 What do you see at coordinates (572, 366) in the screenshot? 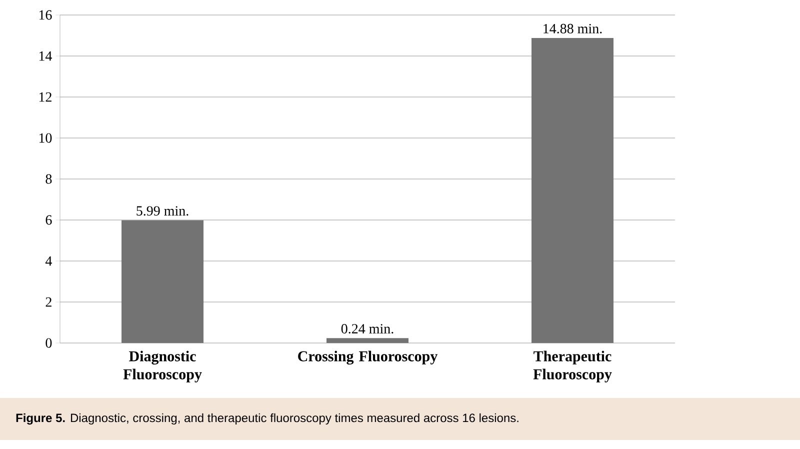
I see `x-tick-label: Therapeutic Fluoroscopy` at bounding box center [572, 366].